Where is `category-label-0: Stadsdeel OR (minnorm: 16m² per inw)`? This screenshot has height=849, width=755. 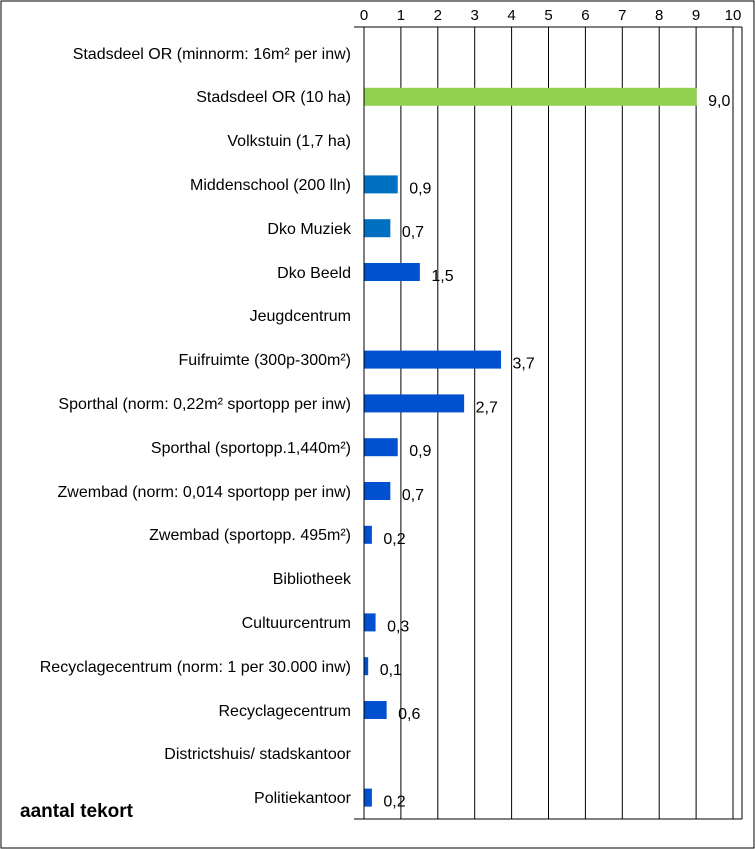
category-label-0: Stadsdeel OR (minnorm: 16m² per inw) is located at coordinates (211, 54).